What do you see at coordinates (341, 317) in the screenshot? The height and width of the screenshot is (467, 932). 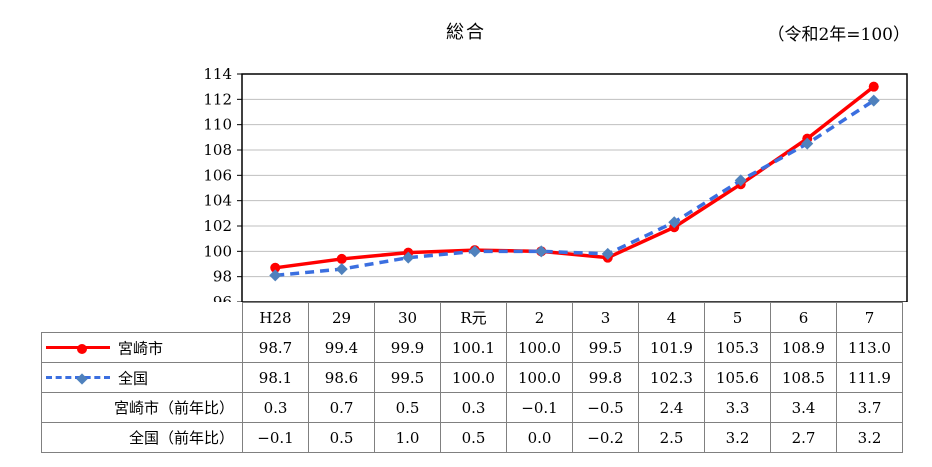 I see `x-tick-label: 29` at bounding box center [341, 317].